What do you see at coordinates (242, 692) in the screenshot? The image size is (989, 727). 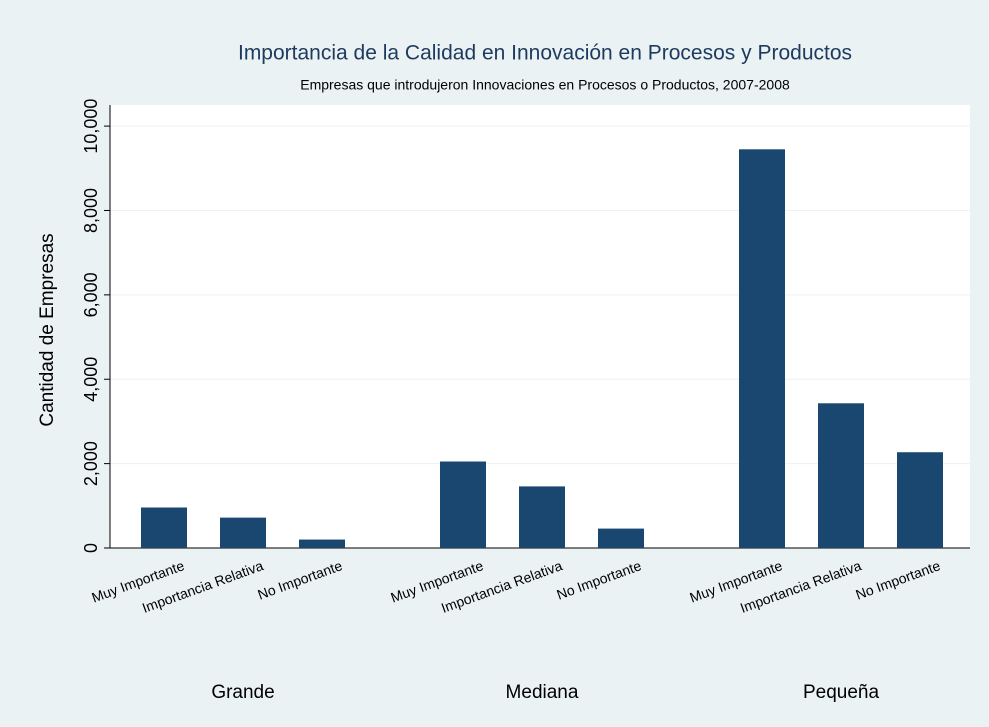 I see `group-label: Grande` at bounding box center [242, 692].